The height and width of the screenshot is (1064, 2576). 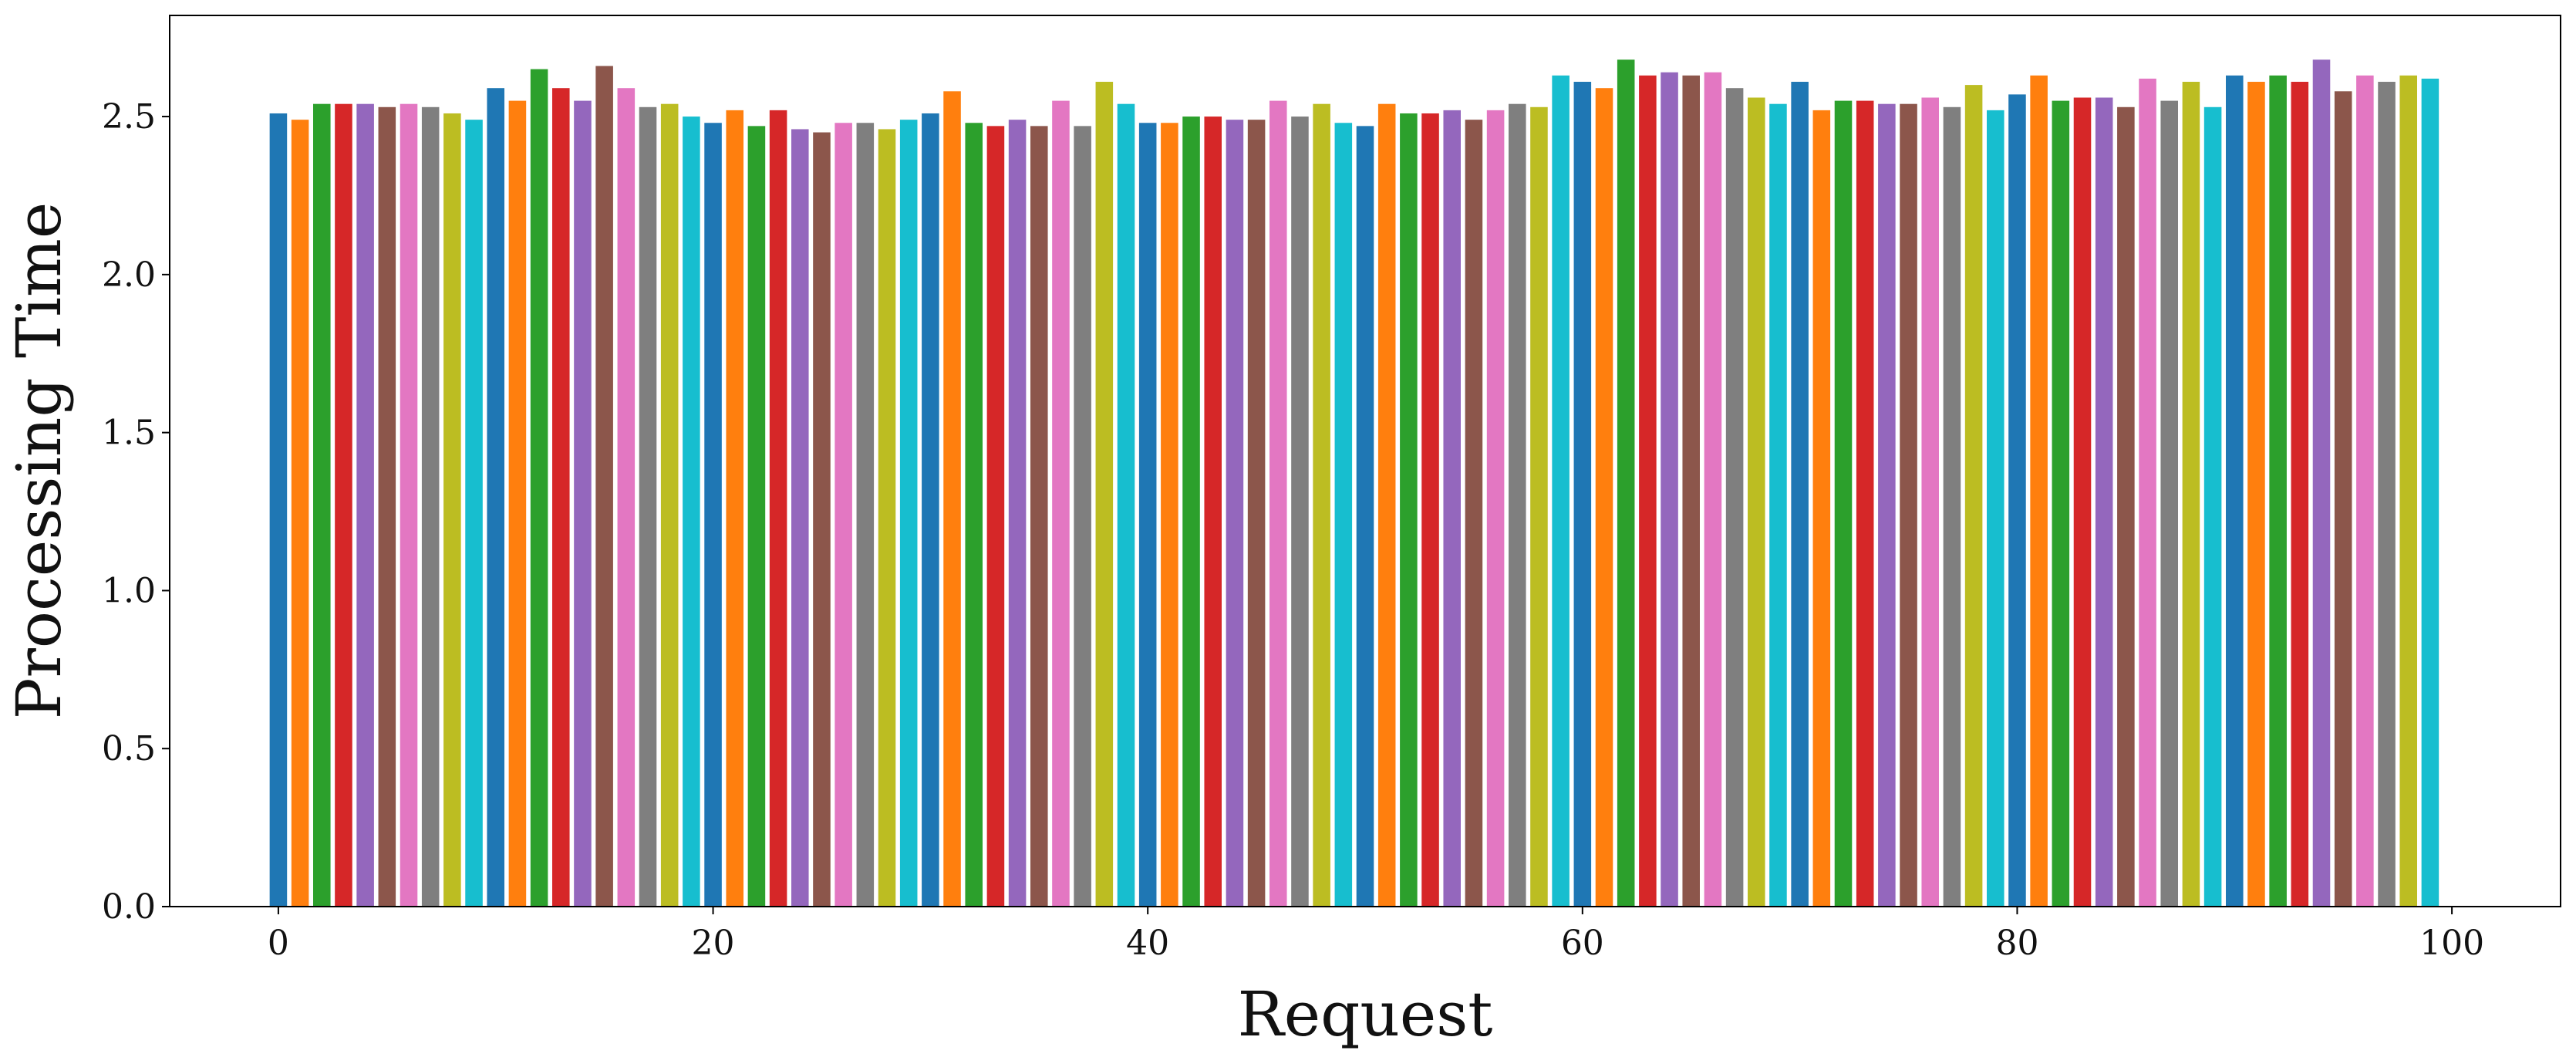 What do you see at coordinates (2016, 943) in the screenshot?
I see `x-tick-label: 80` at bounding box center [2016, 943].